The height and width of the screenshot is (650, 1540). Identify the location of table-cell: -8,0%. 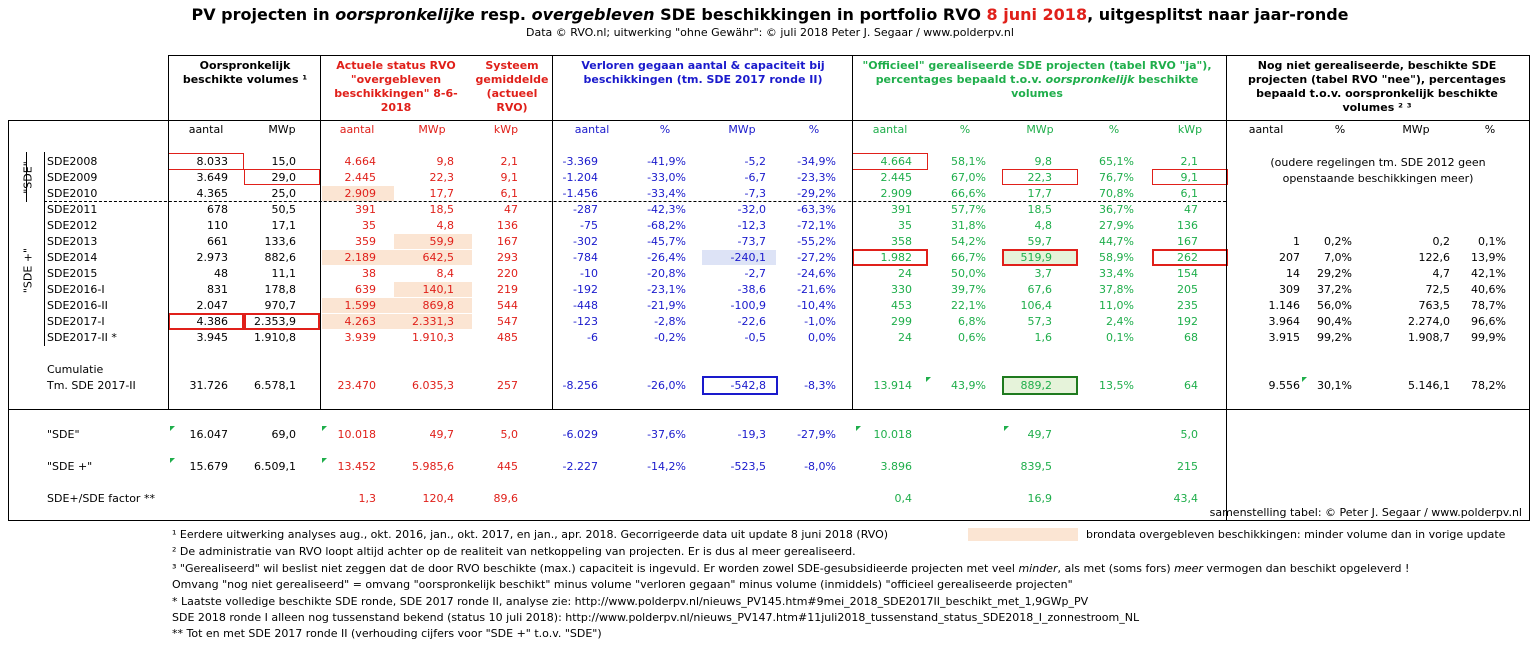
(820, 466).